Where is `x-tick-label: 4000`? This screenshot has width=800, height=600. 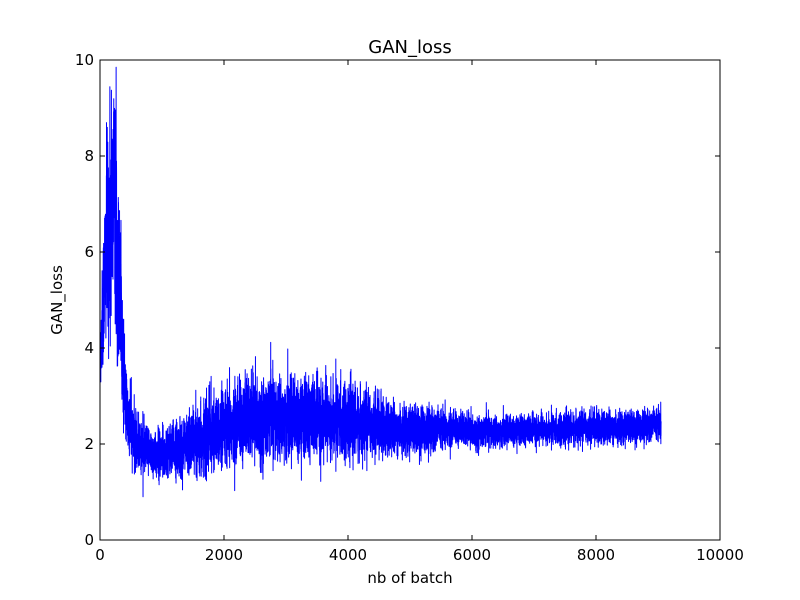 x-tick-label: 4000 is located at coordinates (348, 555).